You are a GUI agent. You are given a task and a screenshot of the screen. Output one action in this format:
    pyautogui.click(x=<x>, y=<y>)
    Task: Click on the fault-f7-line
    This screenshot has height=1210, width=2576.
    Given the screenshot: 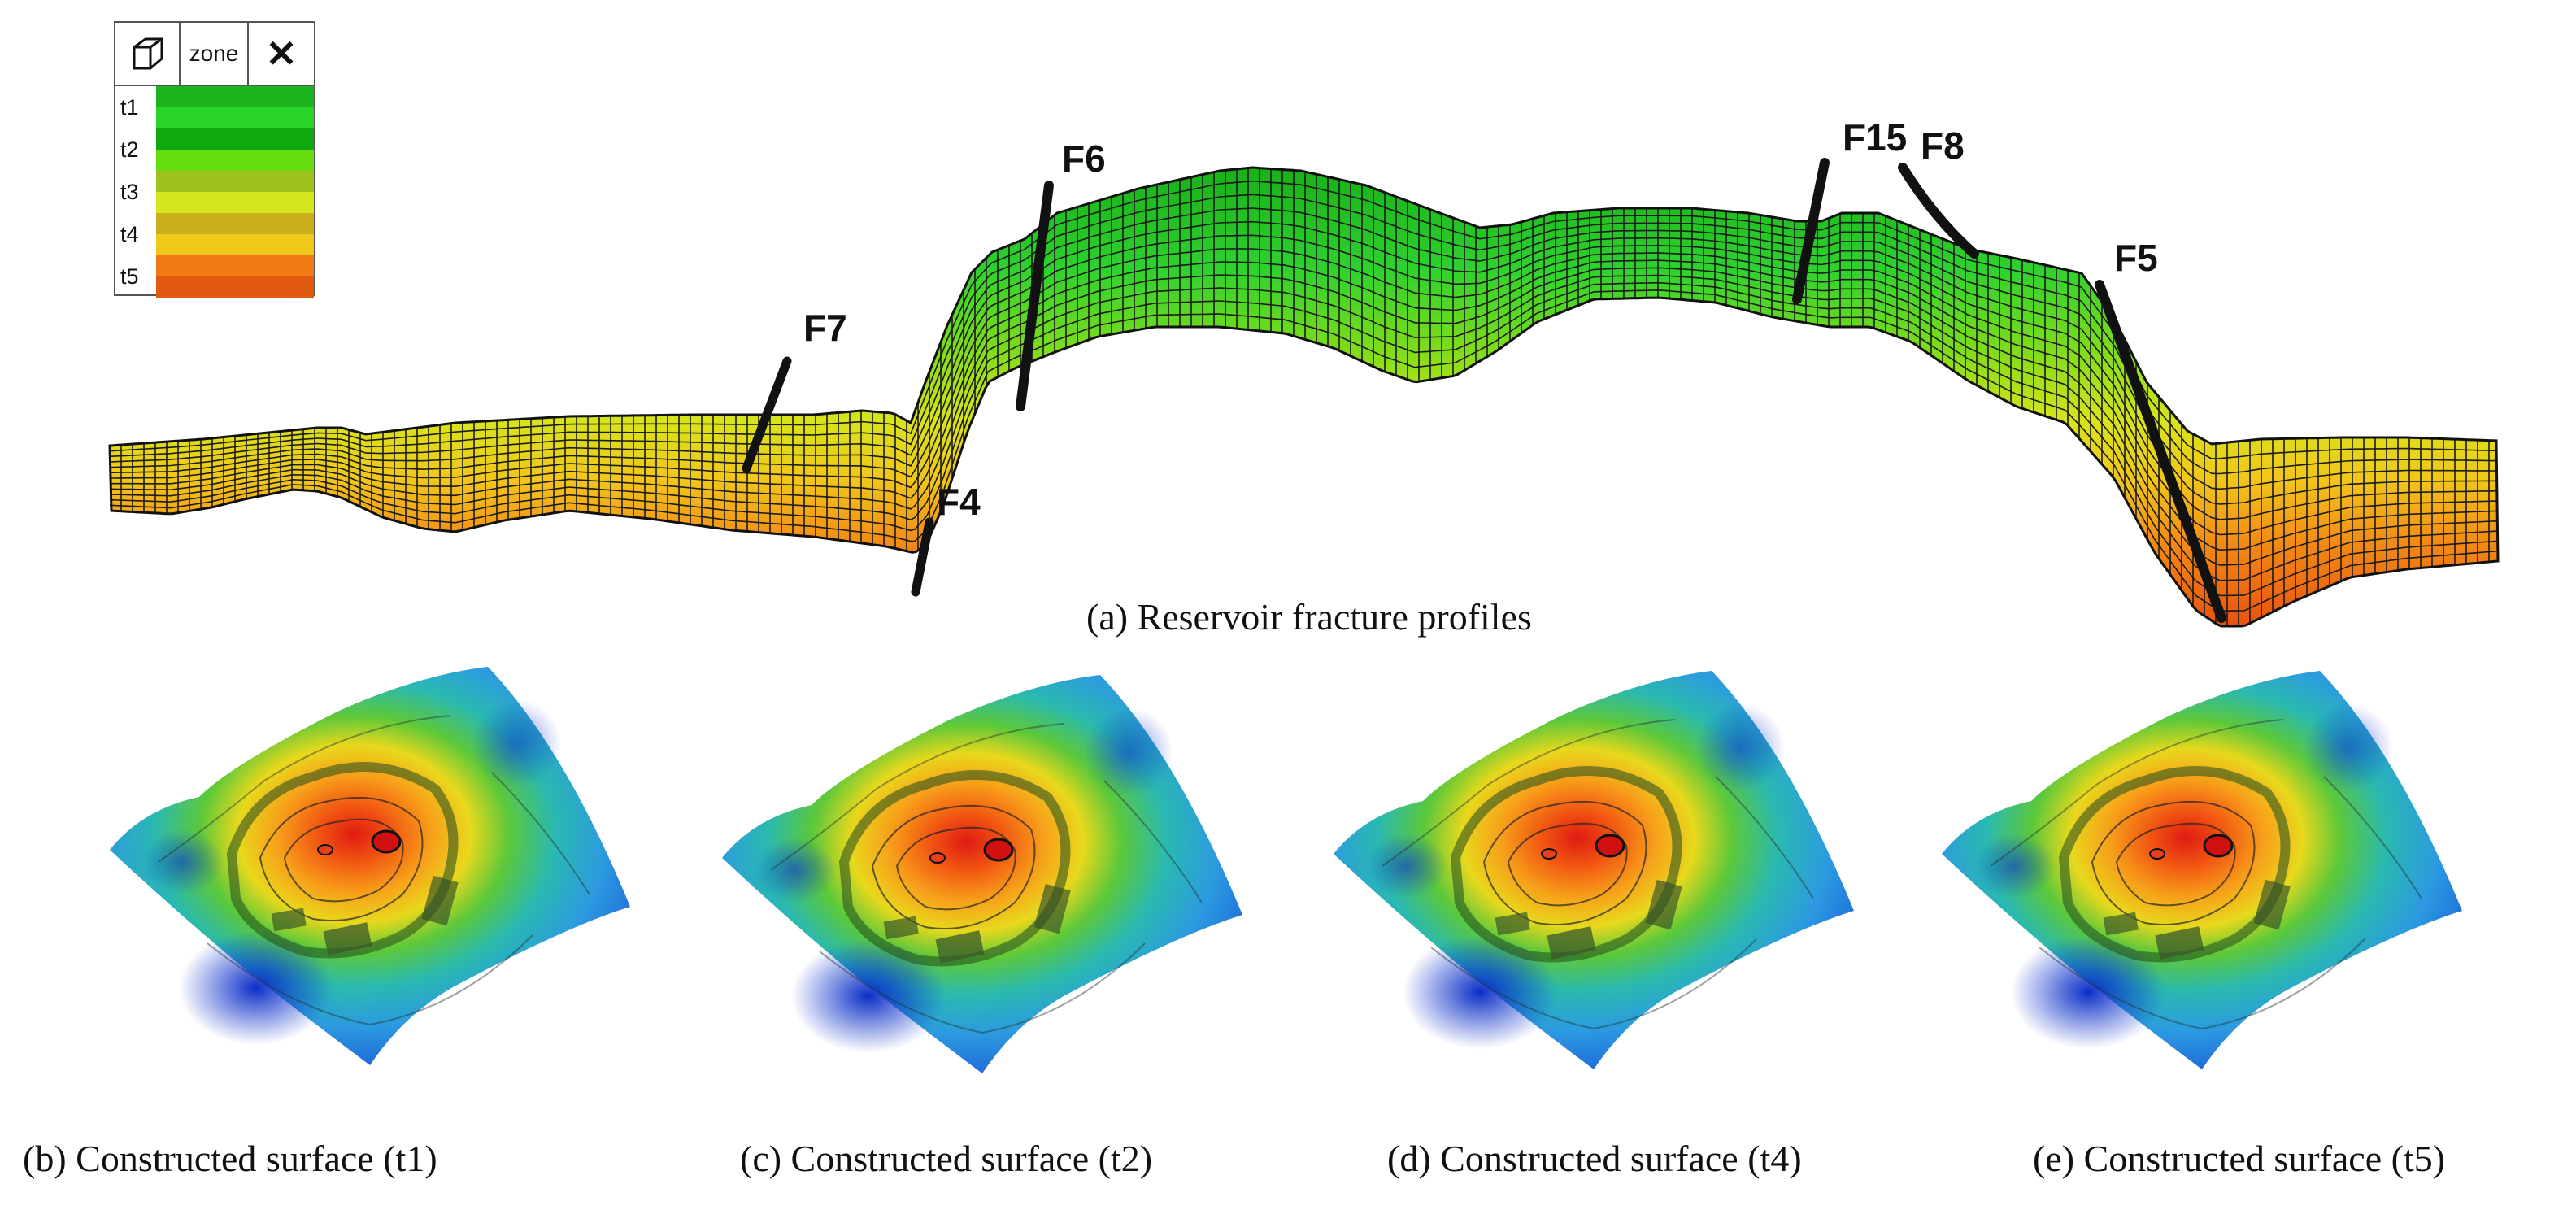 What is the action you would take?
    pyautogui.click(x=767, y=414)
    